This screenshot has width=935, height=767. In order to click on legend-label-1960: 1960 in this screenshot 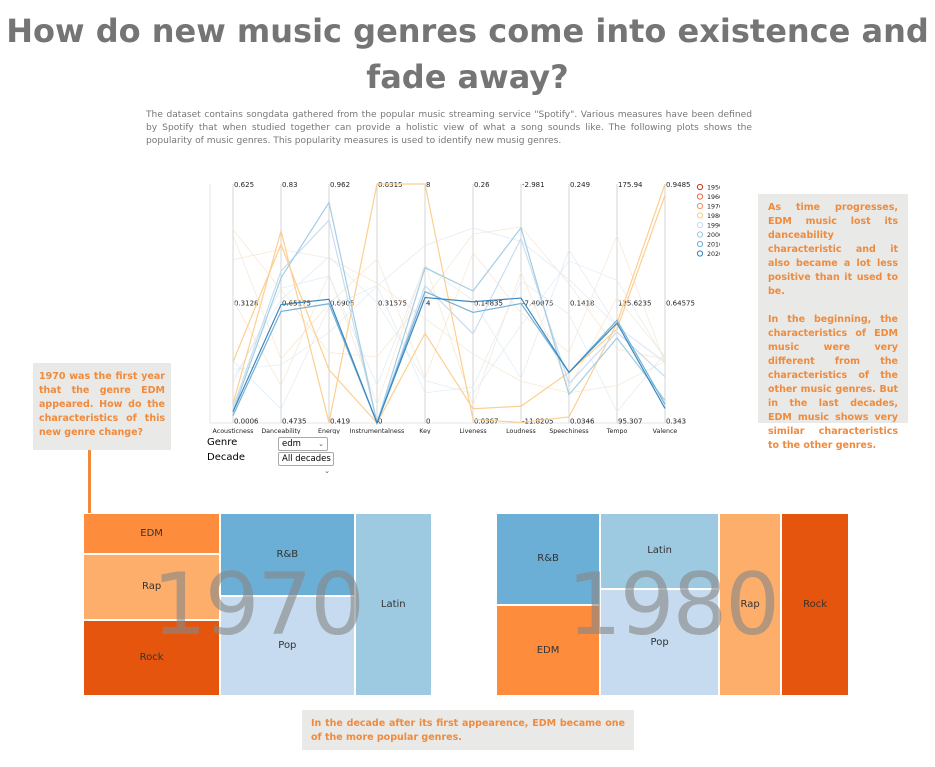, I will do `click(713, 197)`.